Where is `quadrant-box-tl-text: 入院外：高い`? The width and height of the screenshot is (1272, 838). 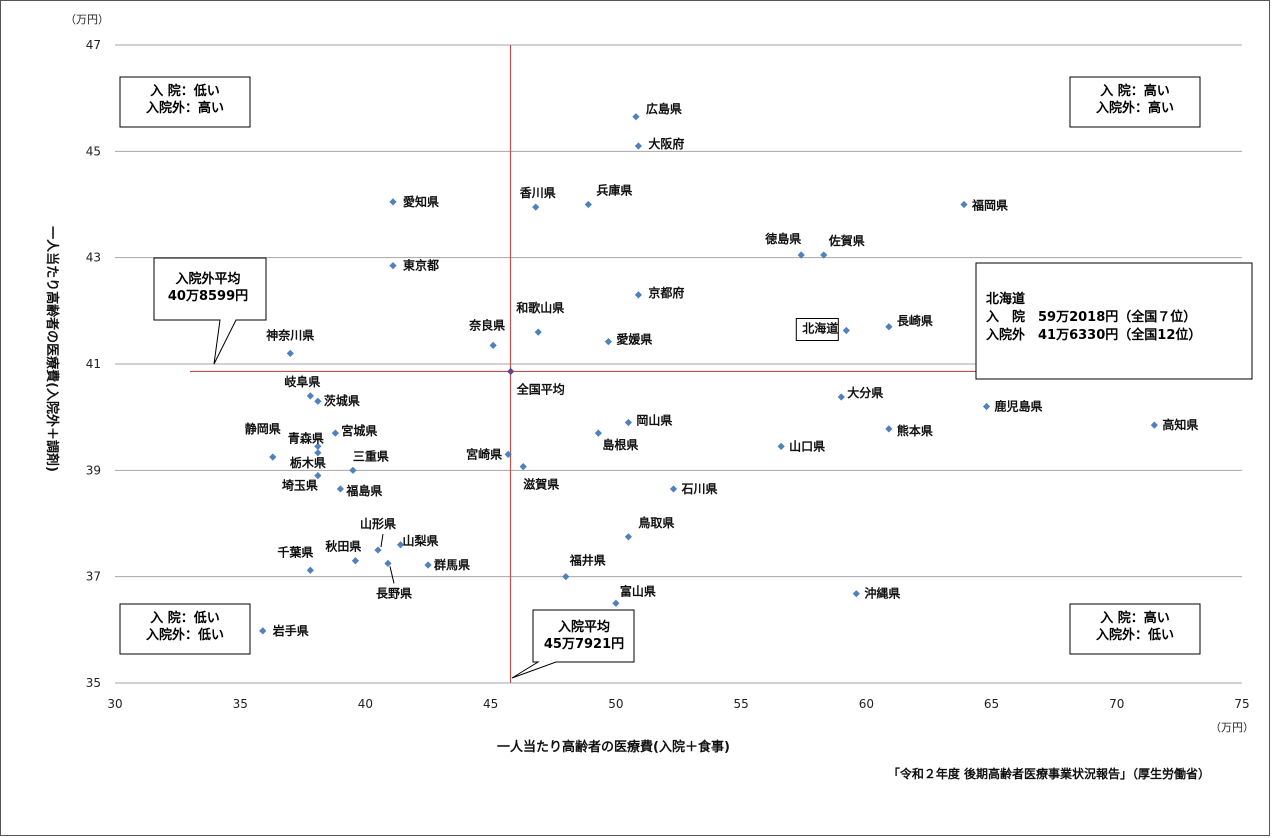
quadrant-box-tl-text: 入院外：高い is located at coordinates (185, 108).